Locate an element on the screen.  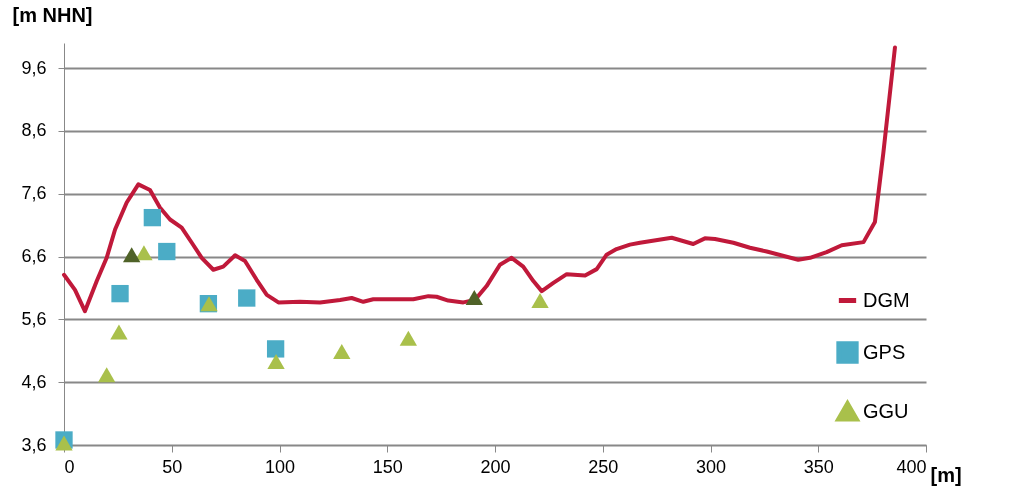
x-tick-label: 150 is located at coordinates (387, 466).